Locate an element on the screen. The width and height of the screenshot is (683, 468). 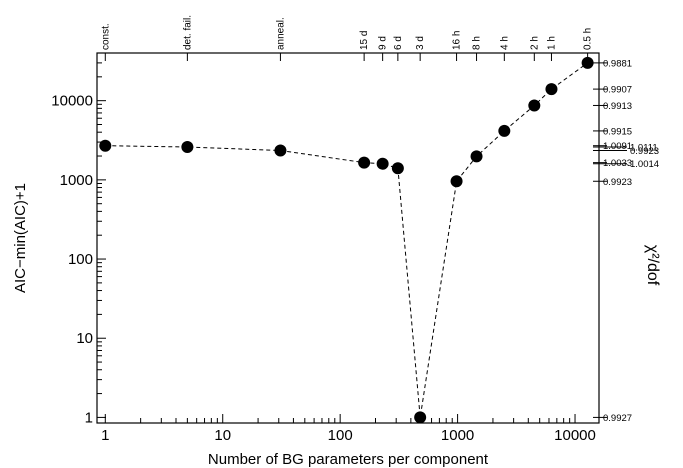
top-tick-label: const. is located at coordinates (105, 36).